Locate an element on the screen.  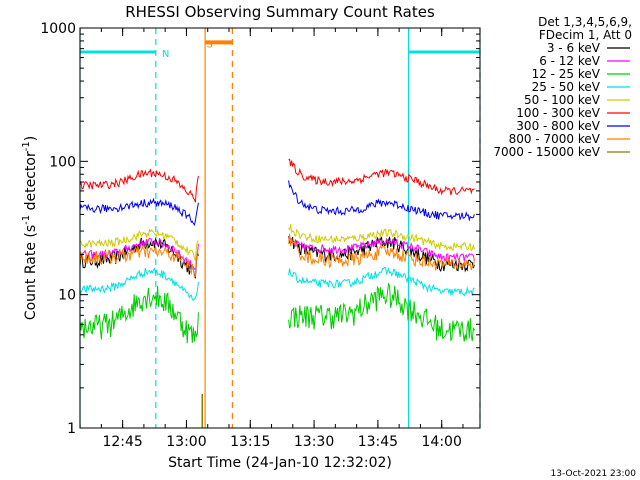
legend-label-8: 7000 - 15000 keV is located at coordinates (546, 152).